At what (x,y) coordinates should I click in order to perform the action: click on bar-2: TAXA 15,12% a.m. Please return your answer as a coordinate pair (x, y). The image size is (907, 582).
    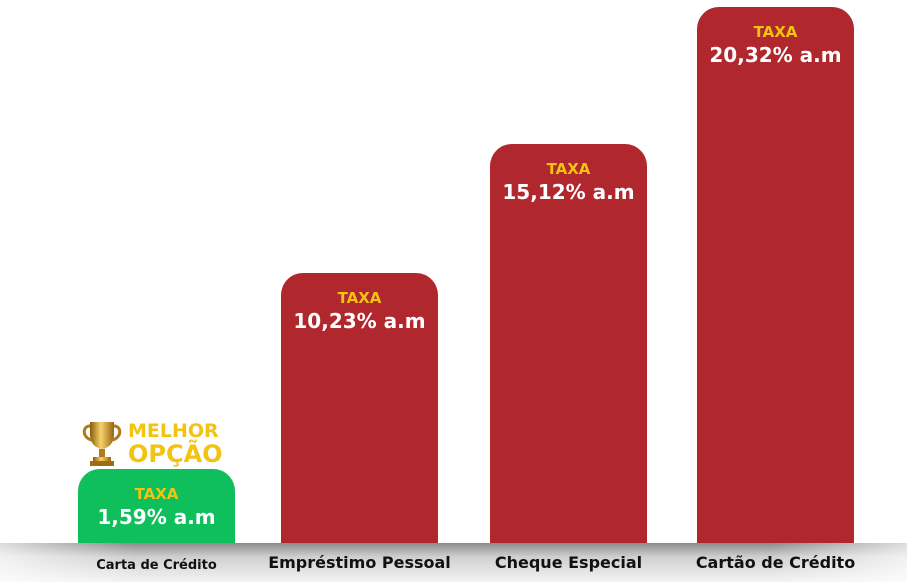
    Looking at the image, I should click on (568, 343).